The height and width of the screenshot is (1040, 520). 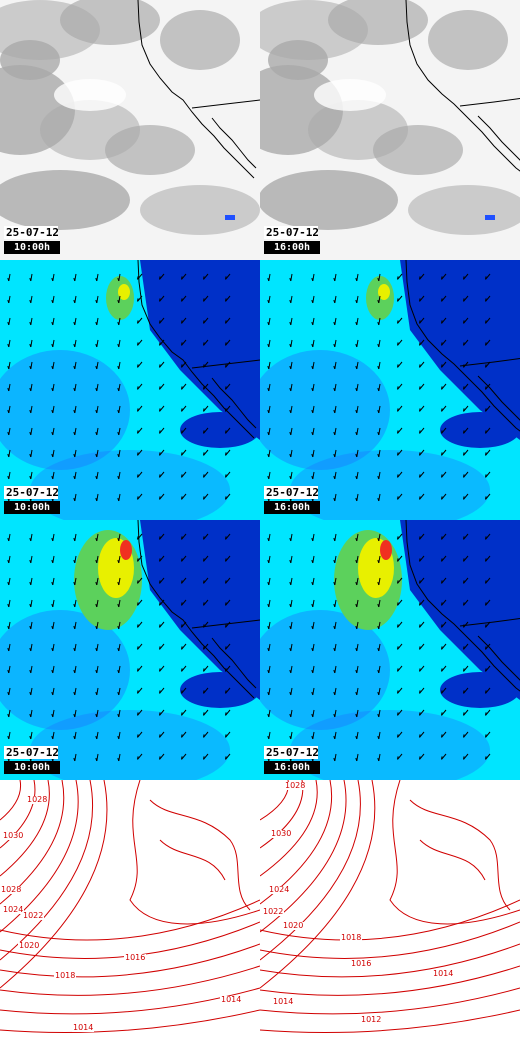 I want to click on coast-path, so click(x=196, y=89).